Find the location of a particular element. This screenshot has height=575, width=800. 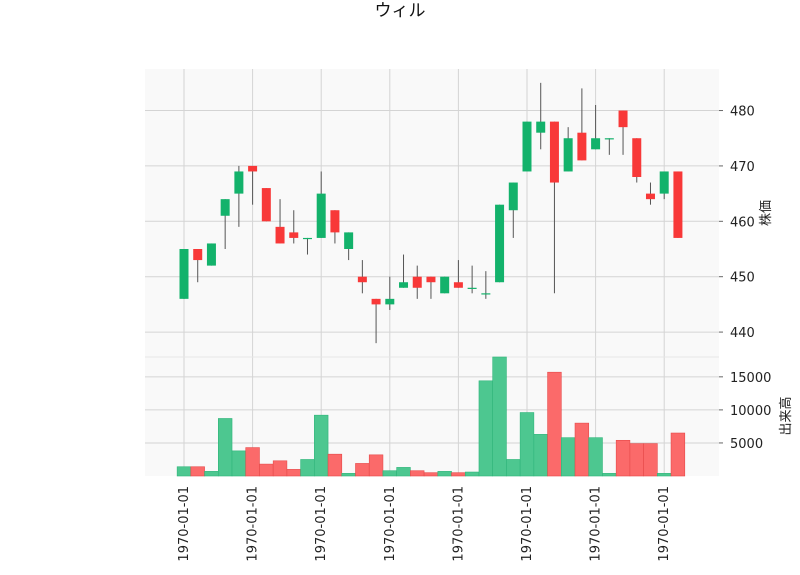

price-tick-label: 470 is located at coordinates (742, 167).